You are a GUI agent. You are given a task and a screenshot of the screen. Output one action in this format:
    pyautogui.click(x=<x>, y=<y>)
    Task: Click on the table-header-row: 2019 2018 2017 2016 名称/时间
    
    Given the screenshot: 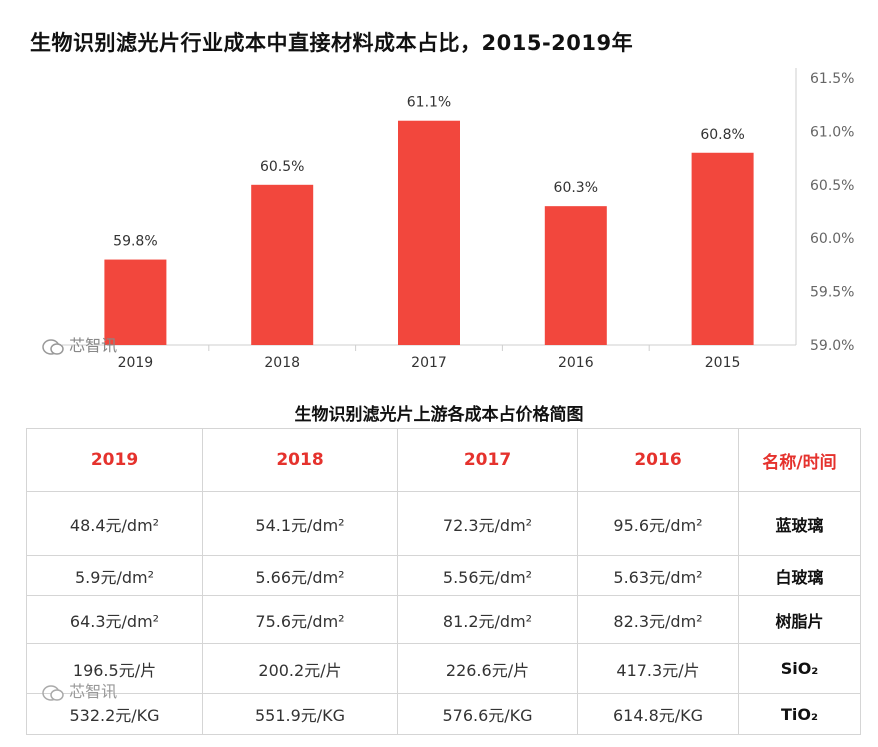 What is the action you would take?
    pyautogui.click(x=443, y=460)
    